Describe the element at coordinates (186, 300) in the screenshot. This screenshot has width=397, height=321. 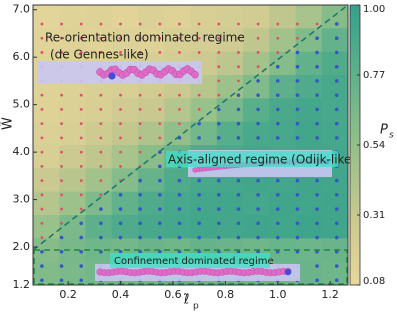
I see `x-axis-label: ℓ̃` at that location.